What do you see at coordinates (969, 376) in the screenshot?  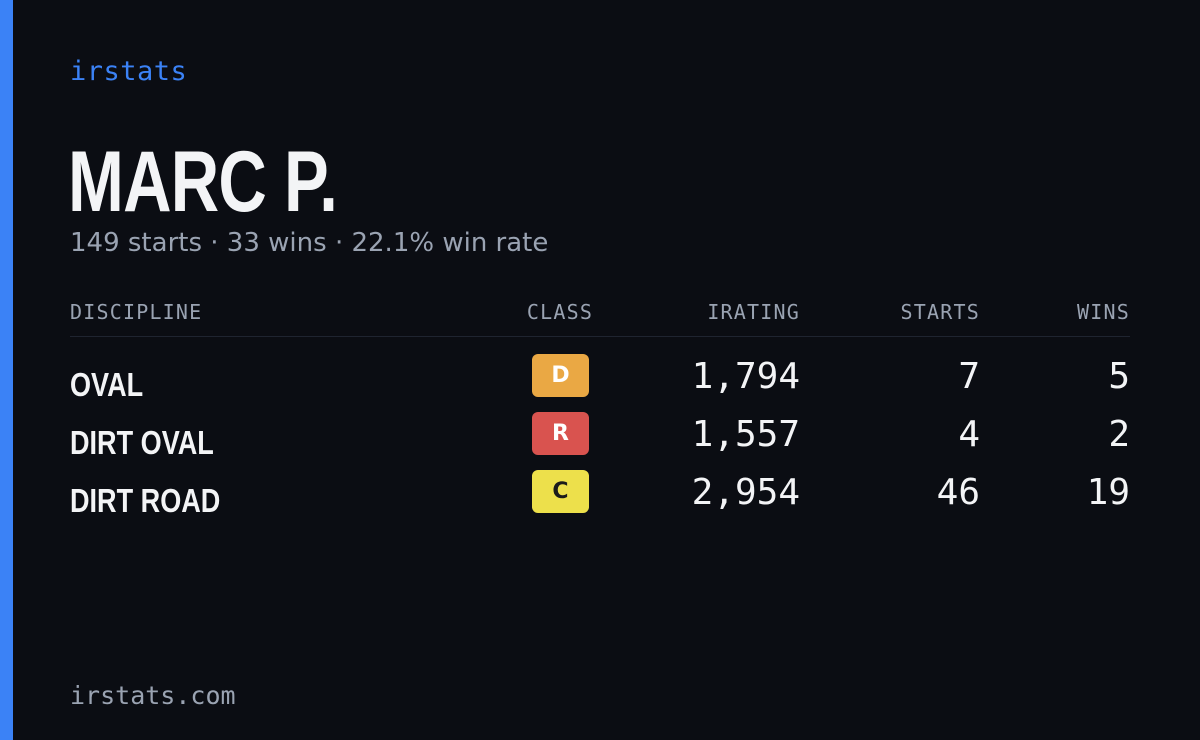 I see `starts-cell: 7` at bounding box center [969, 376].